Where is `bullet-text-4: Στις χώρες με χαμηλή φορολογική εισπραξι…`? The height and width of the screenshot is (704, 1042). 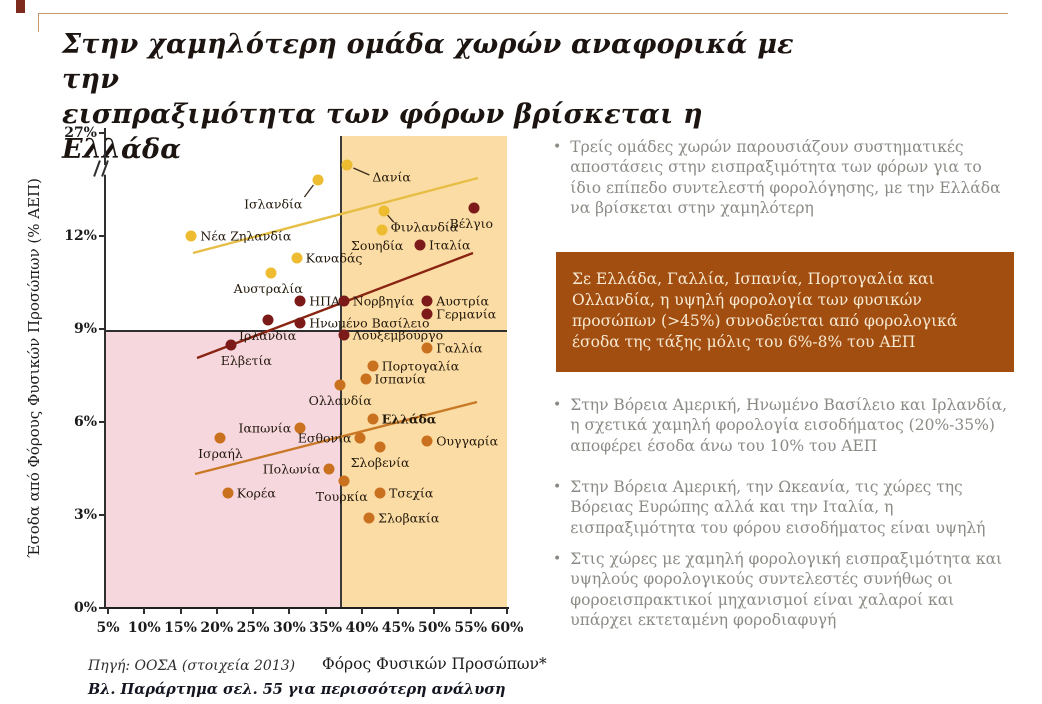
bullet-text-4: Στις χώρες με χαμηλή φορολογική εισπραξι… is located at coordinates (786, 590).